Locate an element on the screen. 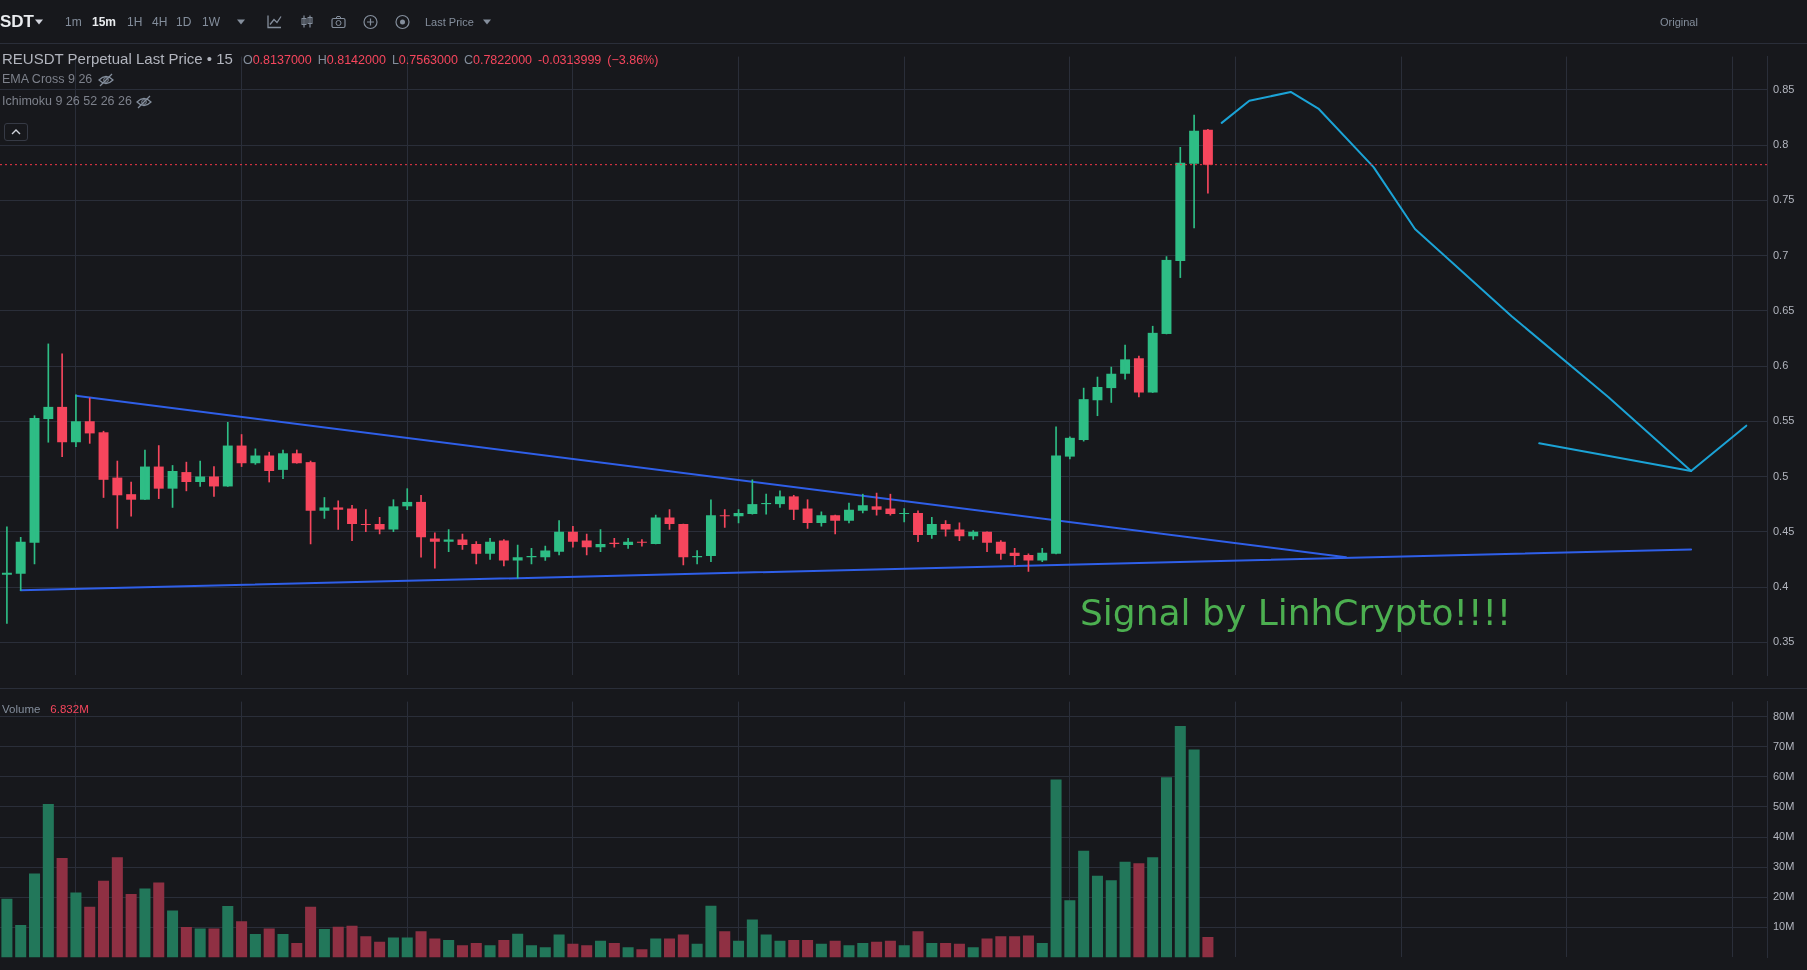 This screenshot has width=1807, height=970. y-tick-label: 0.85 is located at coordinates (1784, 88).